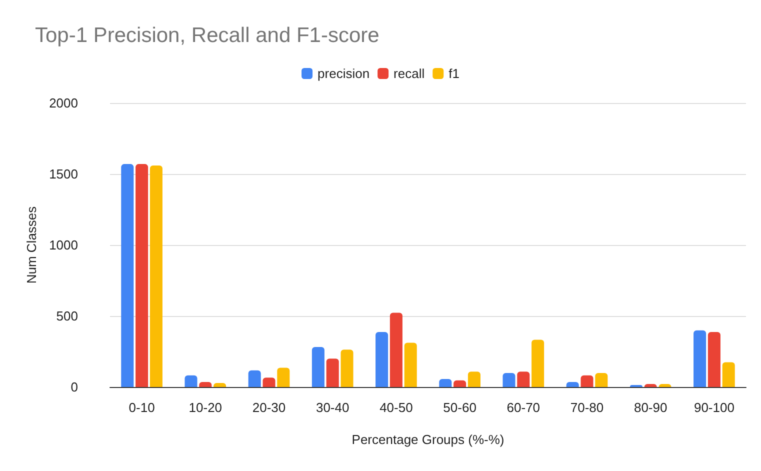 Image resolution: width=761 pixels, height=471 pixels. Describe the element at coordinates (63, 174) in the screenshot. I see `y-tick-label: 1500` at that location.